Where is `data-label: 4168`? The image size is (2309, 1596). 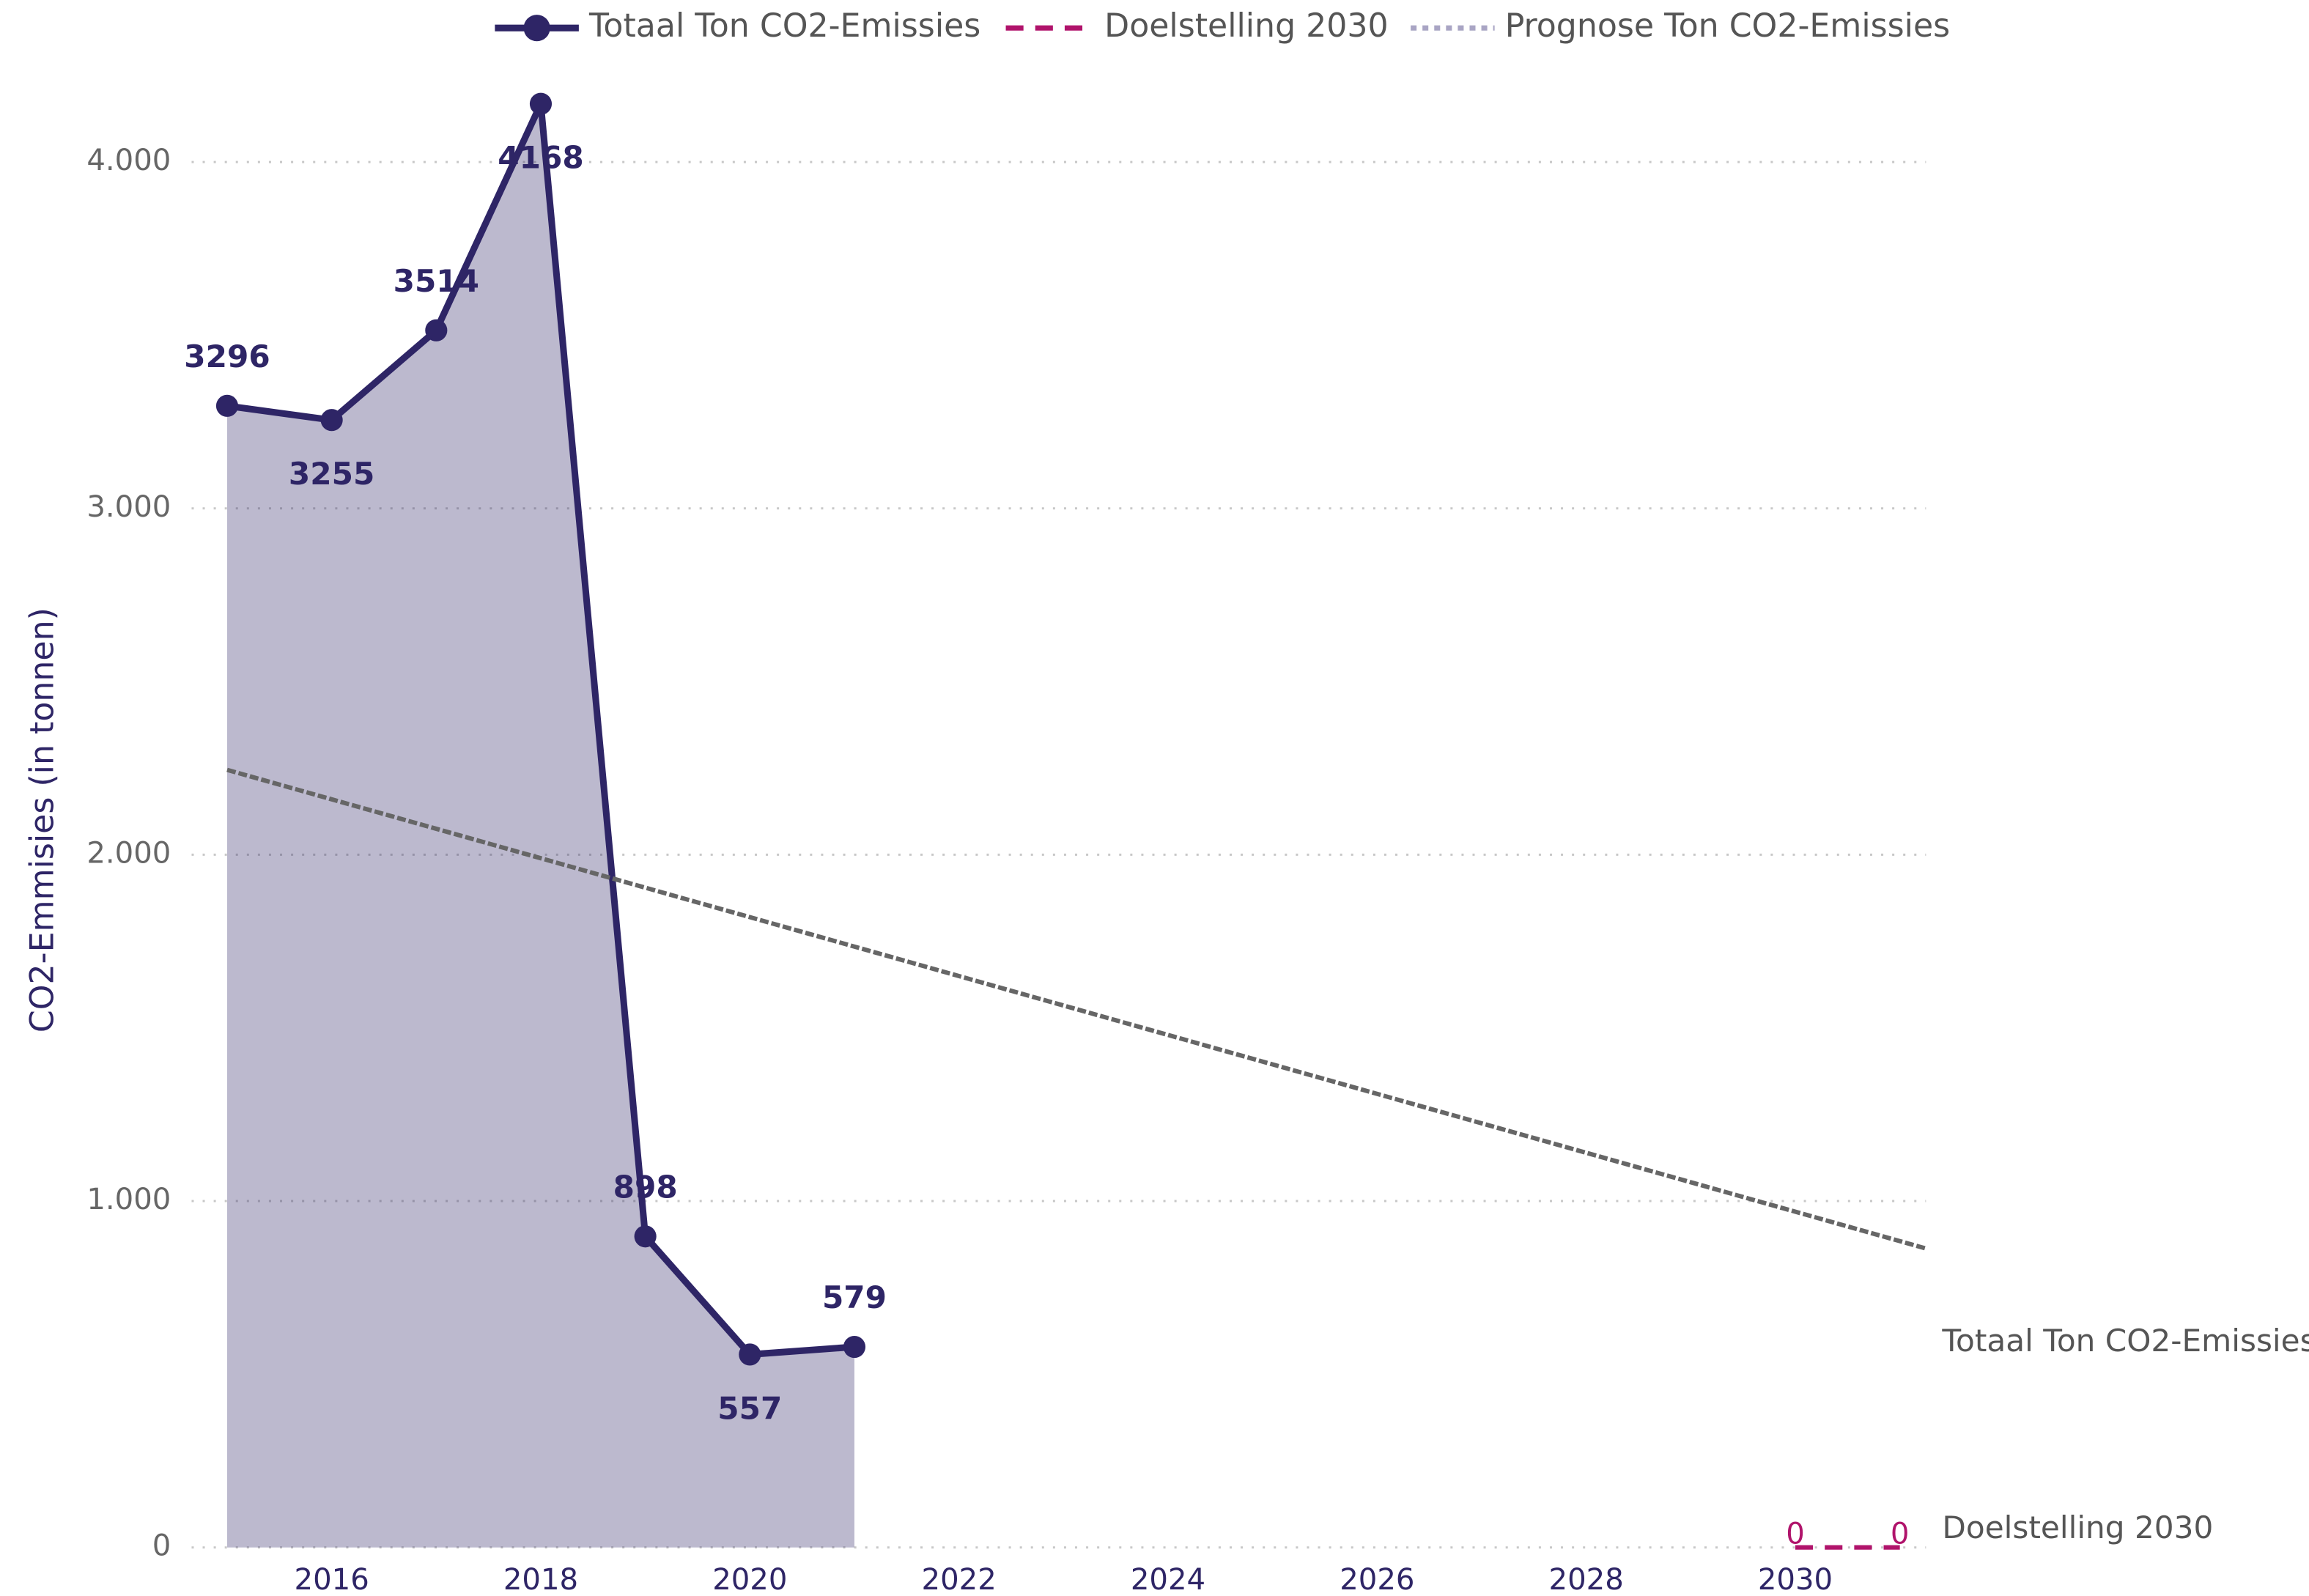
data-label: 4168 is located at coordinates (540, 158).